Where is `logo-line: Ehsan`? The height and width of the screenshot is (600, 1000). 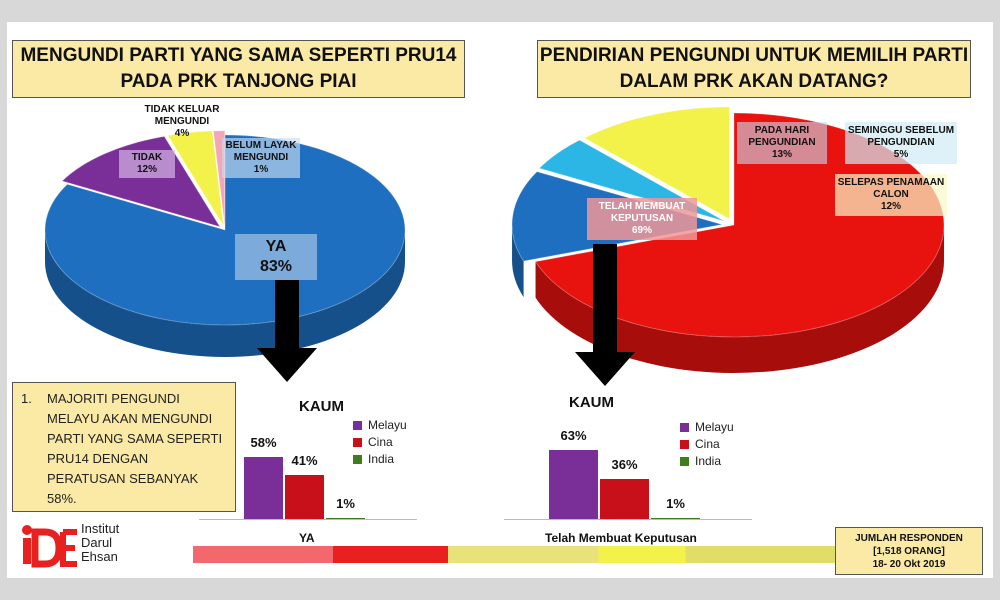 logo-line: Ehsan is located at coordinates (99, 556).